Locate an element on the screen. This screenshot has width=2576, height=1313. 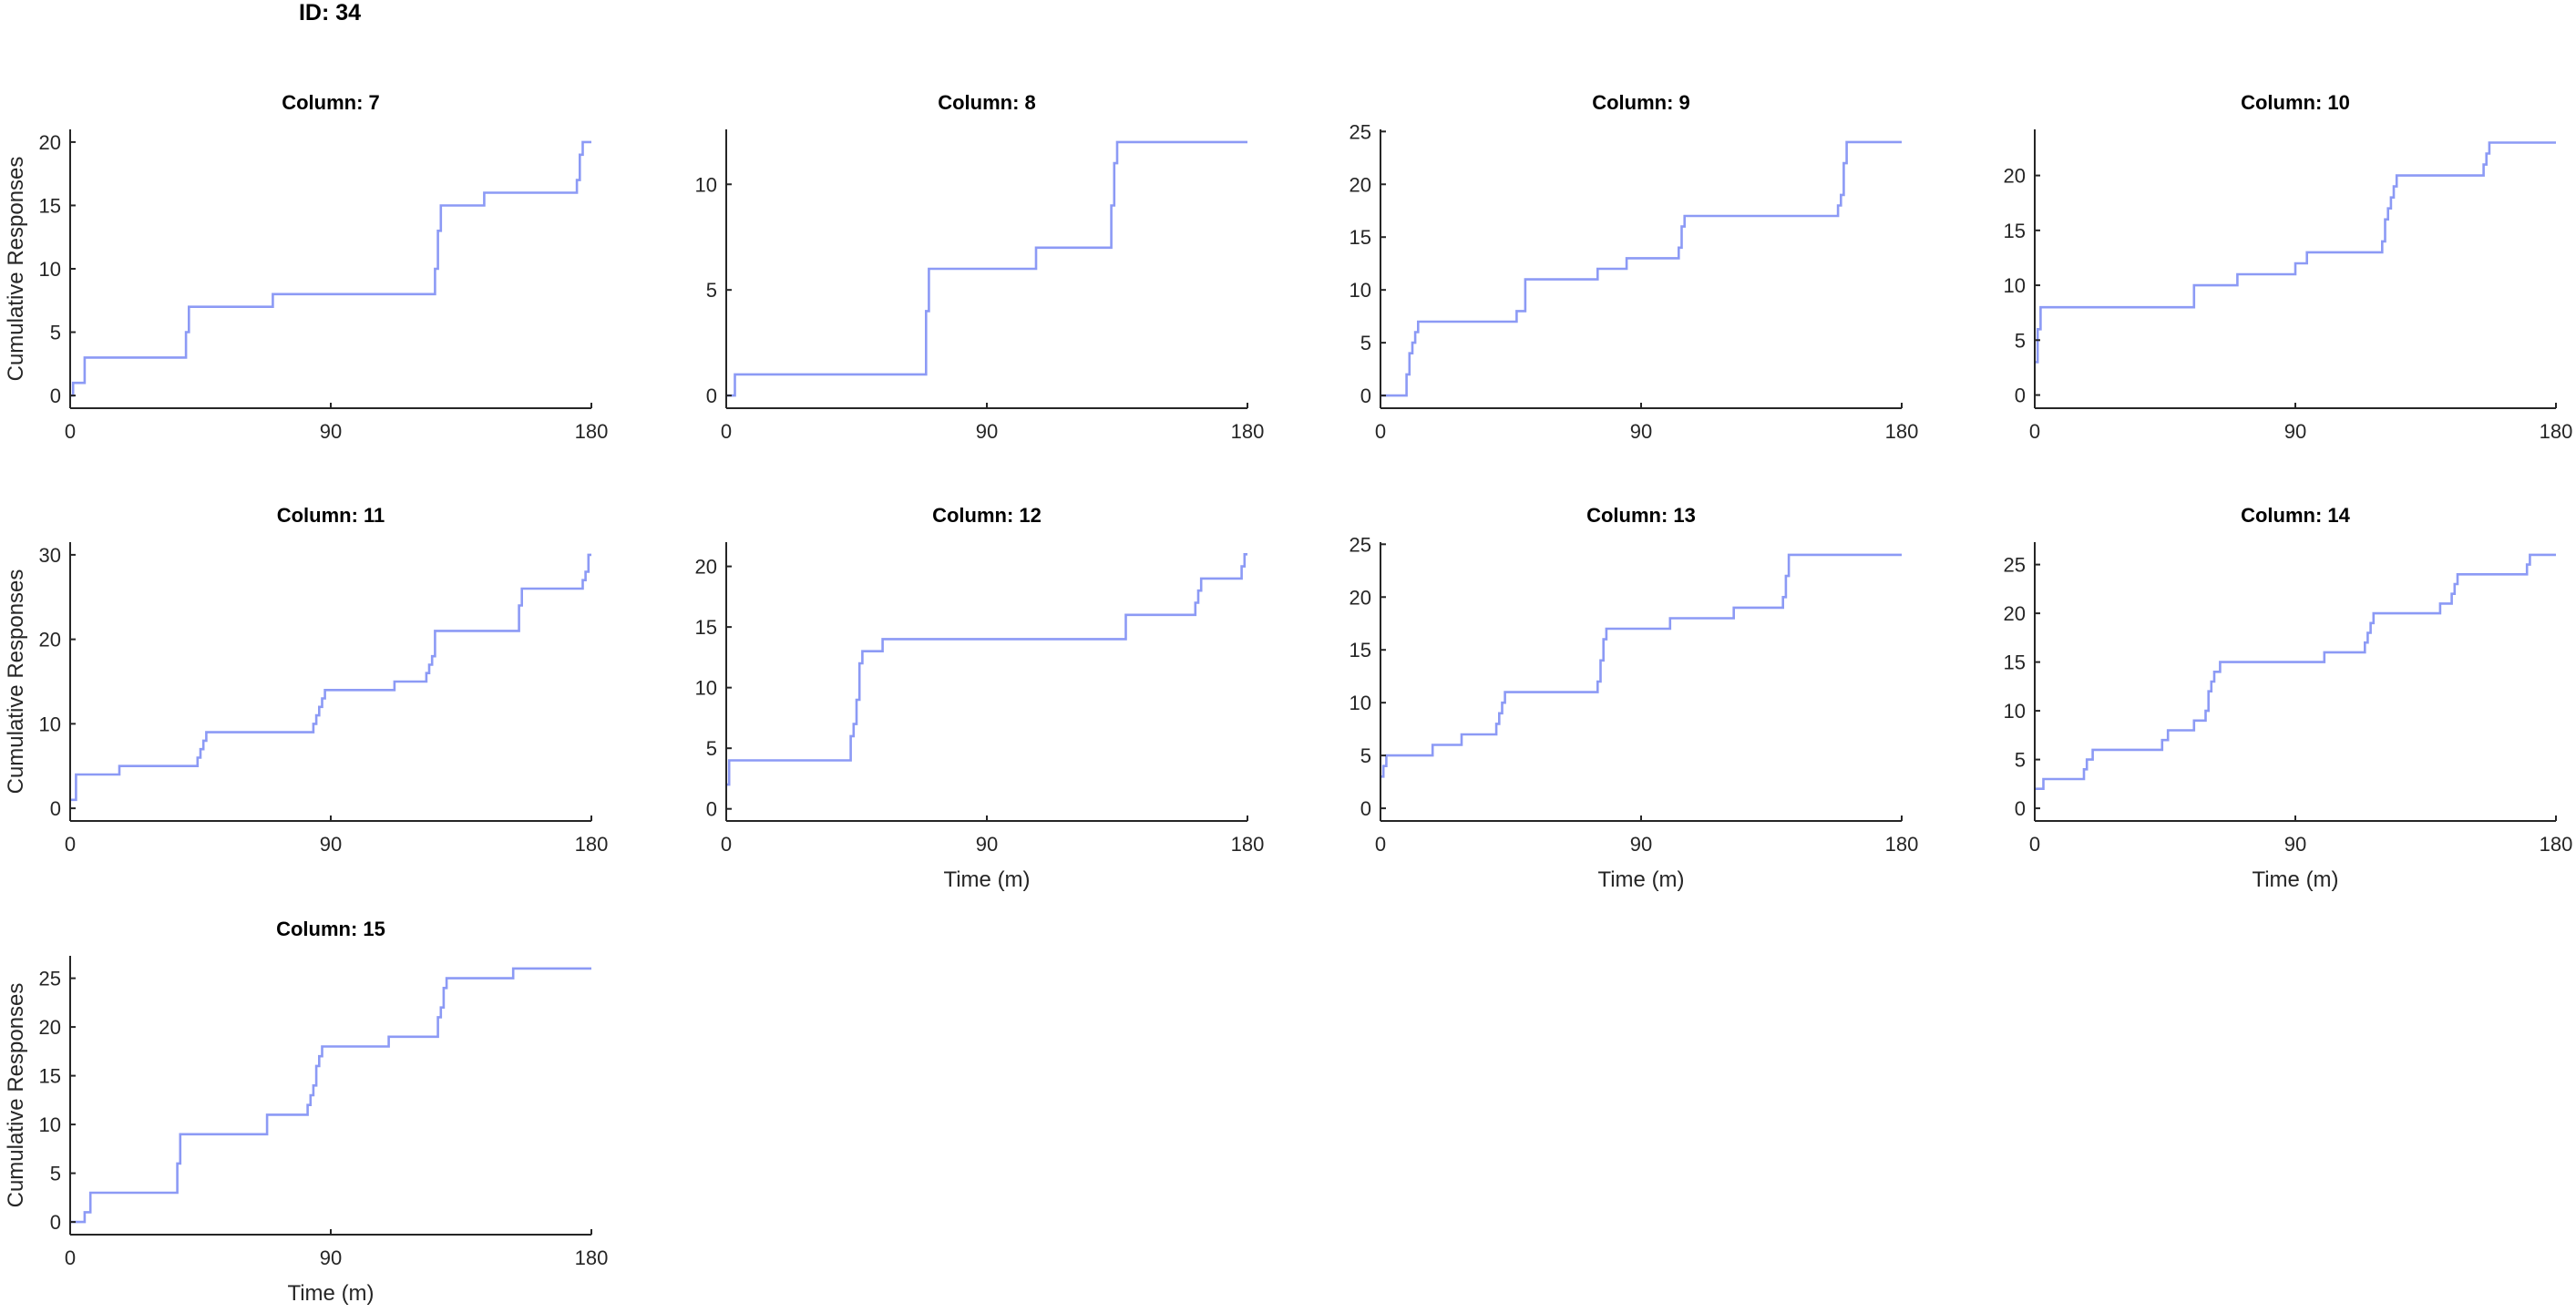
chart-panel-8: Column: 14 0 90 180 0 5 10 15 20 25 Time (m) is located at coordinates (2288, 698).